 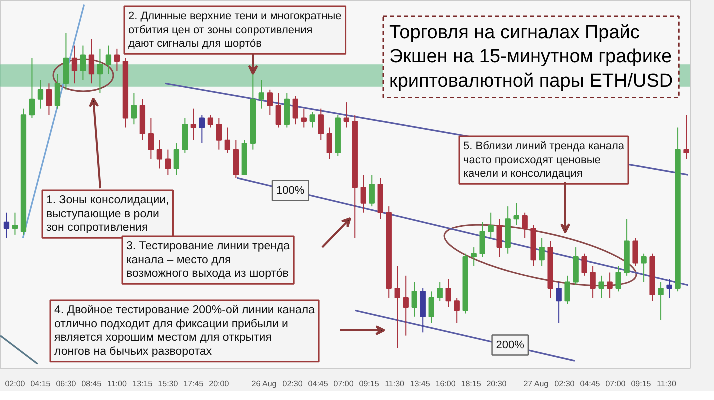 What do you see at coordinates (208, 260) in the screenshot?
I see `annotation: 3. Тестирование линии тренда канала – место для возможного выхода из шорто́в` at bounding box center [208, 260].